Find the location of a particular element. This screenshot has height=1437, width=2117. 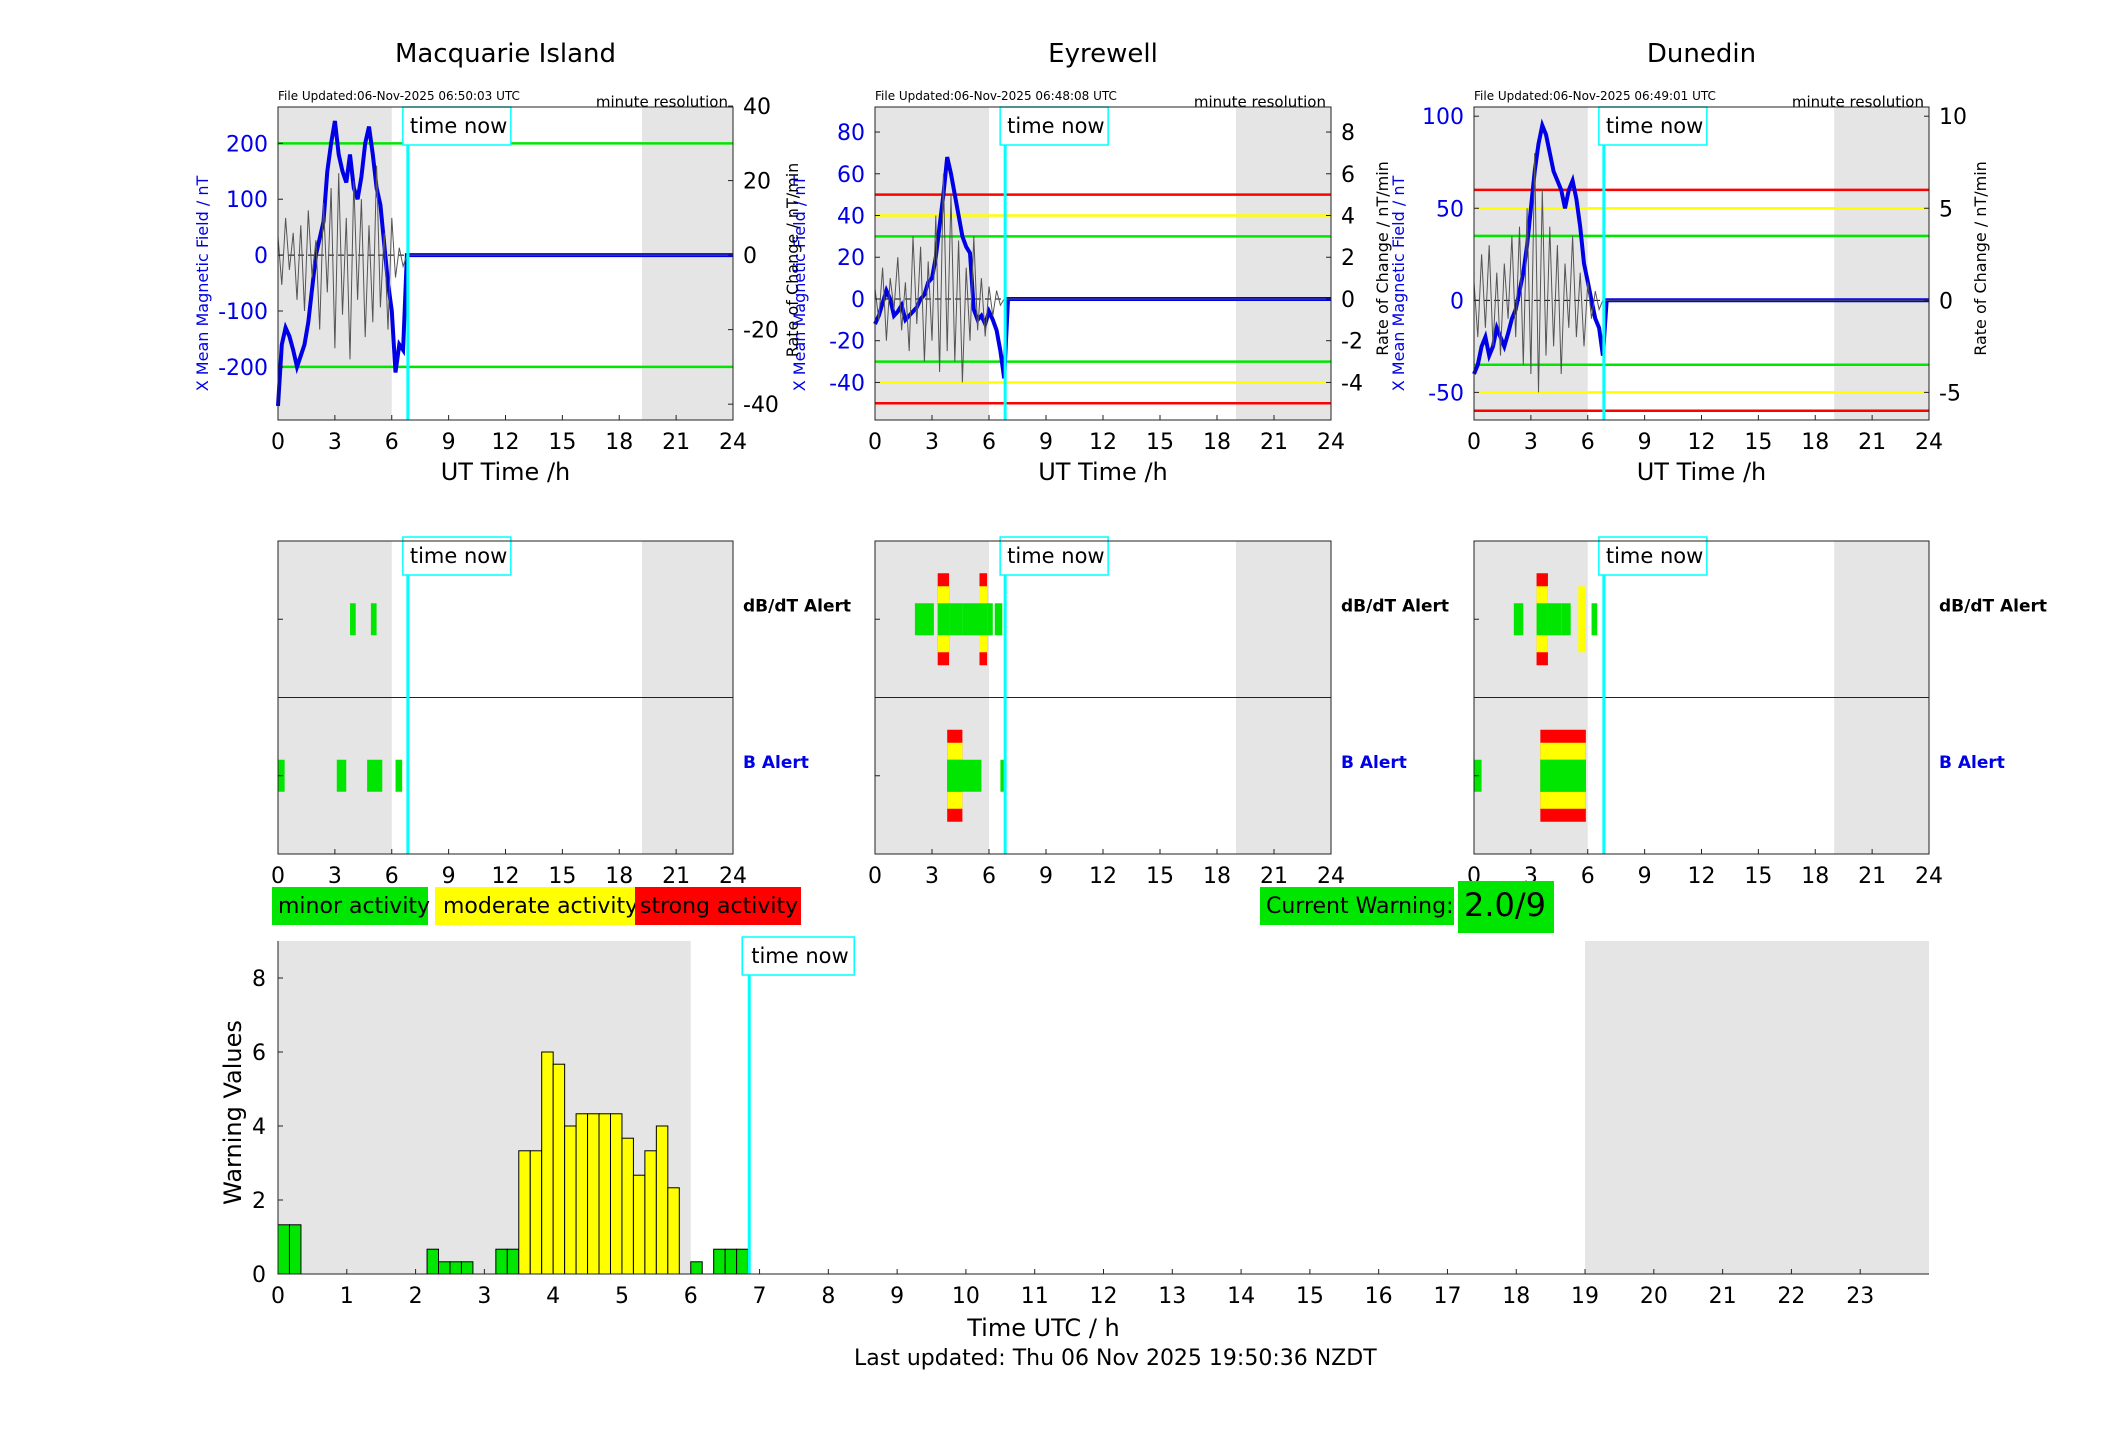

y-left-tick-label: 100 is located at coordinates (247, 200).